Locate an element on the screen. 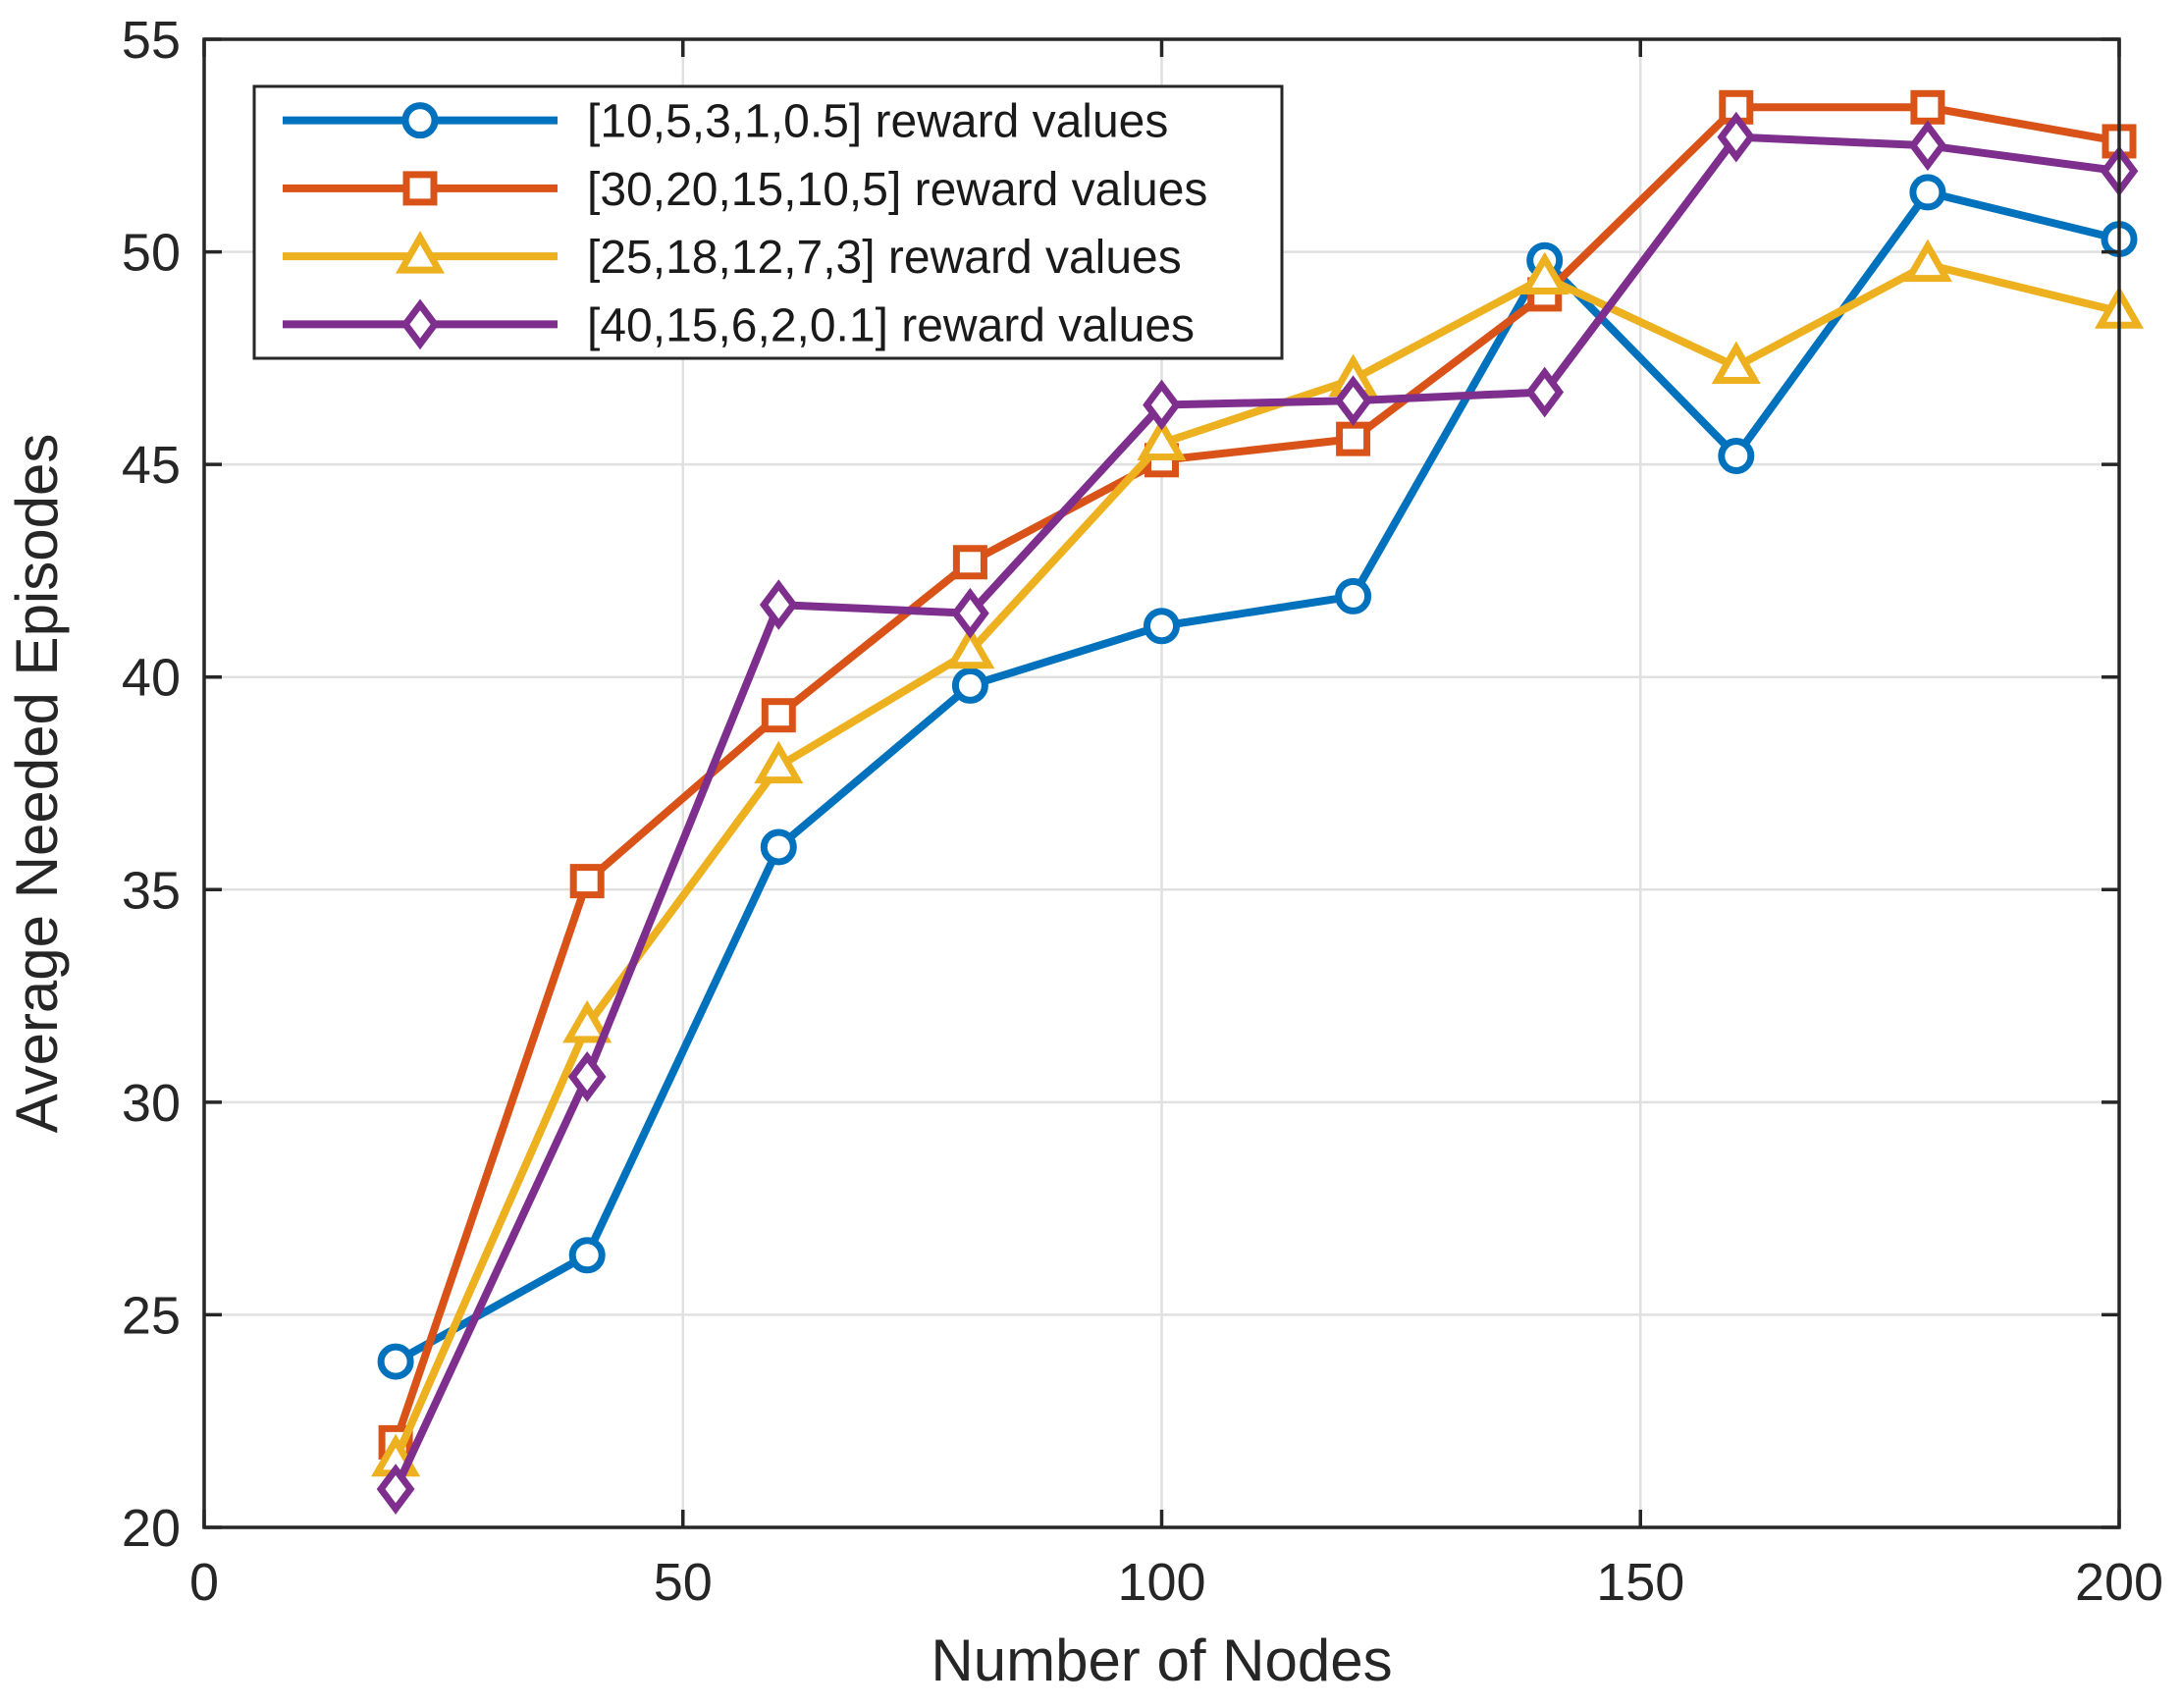 The height and width of the screenshot is (1708, 2182). legend-entry-1: [30,20,15,10,5] reward values is located at coordinates (745, 190).